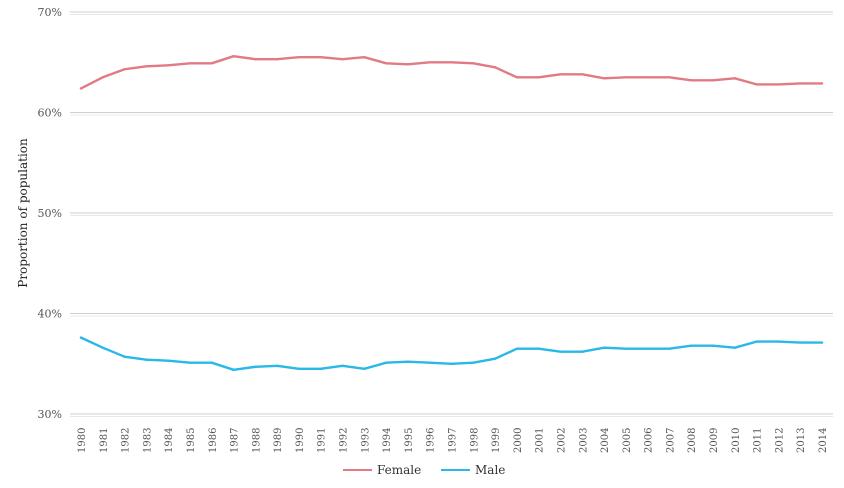 Image resolution: width=844 pixels, height=488 pixels. Describe the element at coordinates (736, 440) in the screenshot. I see `x-tick-label: 2010` at that location.